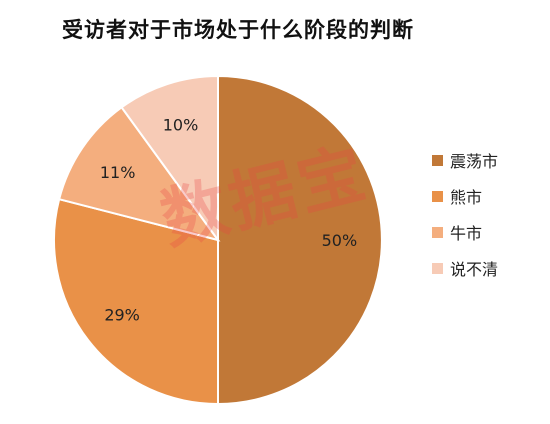 The width and height of the screenshot is (550, 424). I want to click on legend-item: 熊市, so click(465, 196).